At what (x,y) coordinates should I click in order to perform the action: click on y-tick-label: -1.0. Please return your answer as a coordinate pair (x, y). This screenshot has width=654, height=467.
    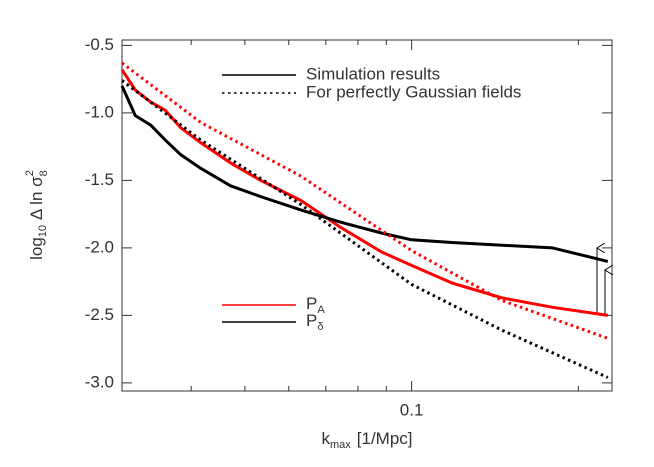
    Looking at the image, I should click on (99, 111).